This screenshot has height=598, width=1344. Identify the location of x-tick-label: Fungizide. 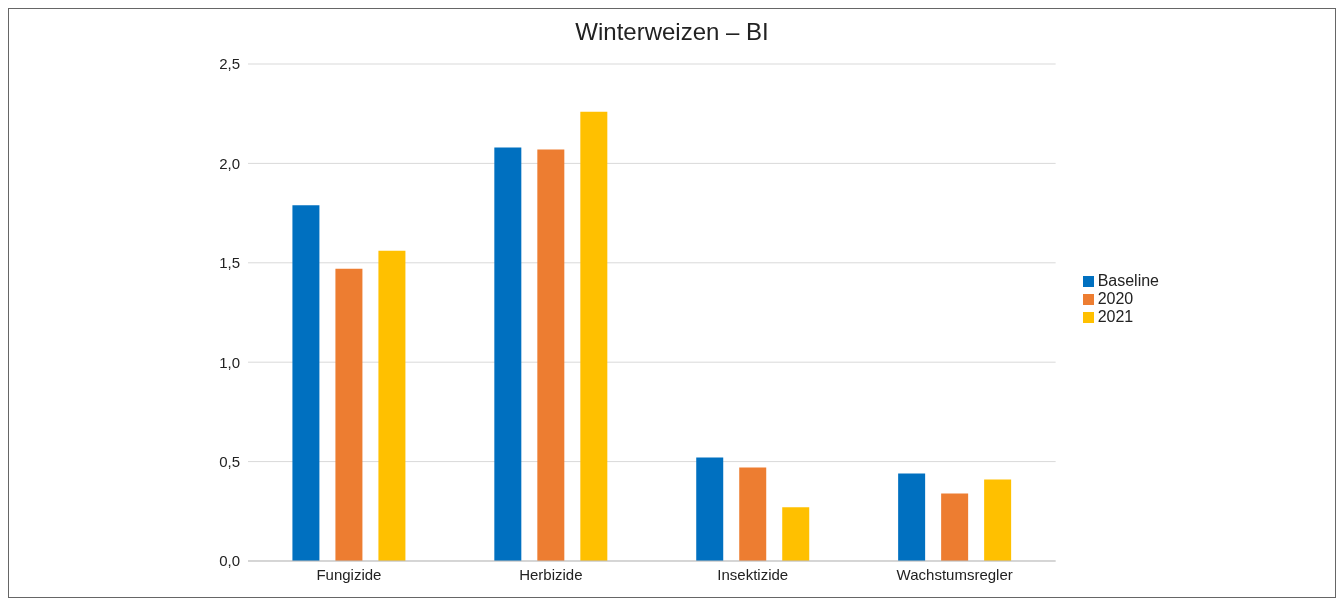
(349, 574).